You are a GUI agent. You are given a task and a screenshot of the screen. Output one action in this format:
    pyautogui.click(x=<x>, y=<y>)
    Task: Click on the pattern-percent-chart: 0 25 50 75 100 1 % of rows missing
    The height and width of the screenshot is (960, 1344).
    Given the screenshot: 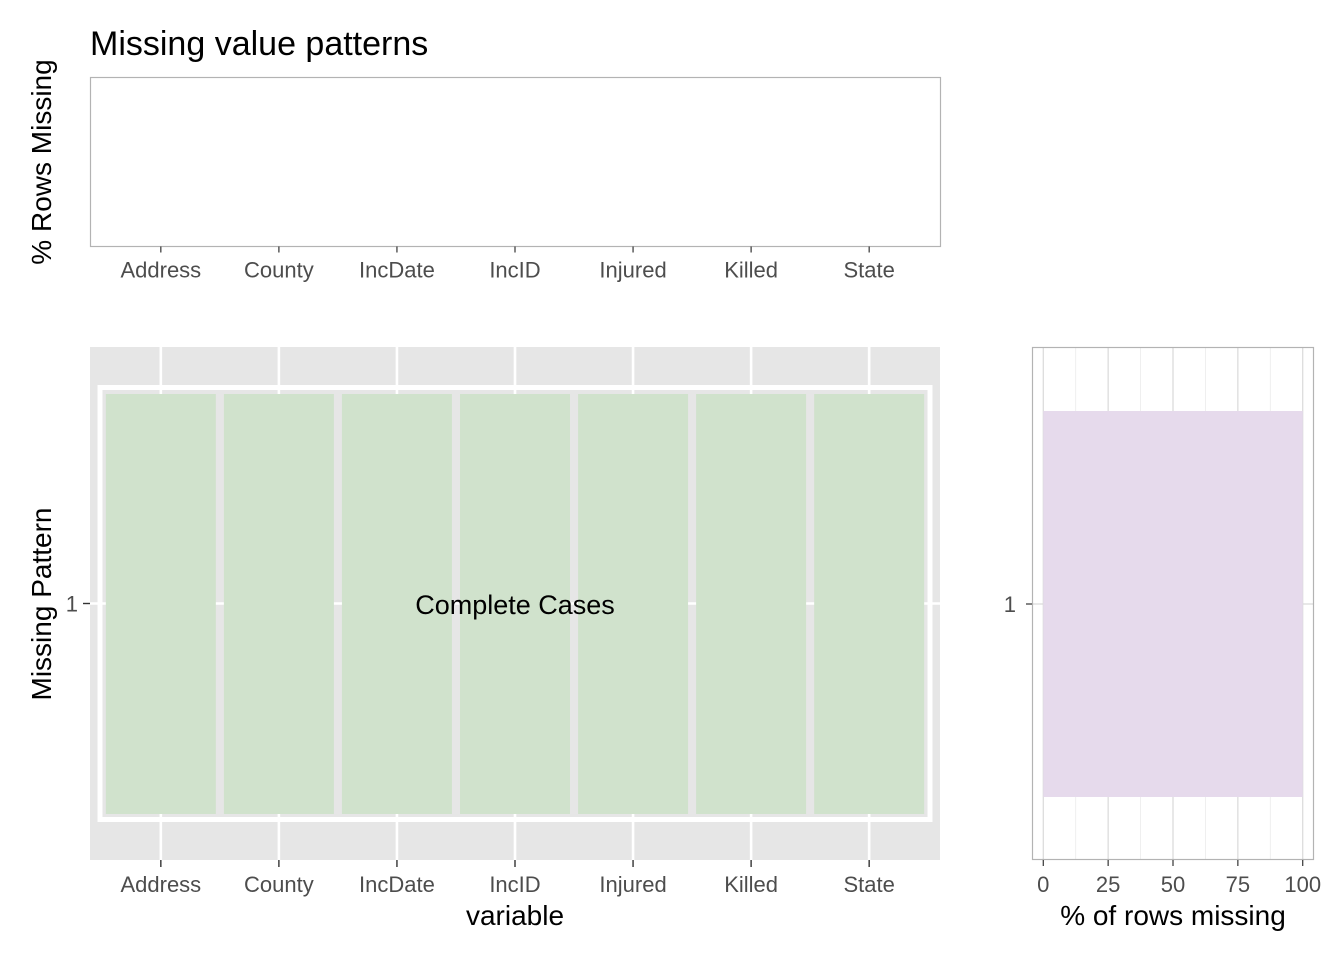 What is the action you would take?
    pyautogui.click(x=1162, y=638)
    